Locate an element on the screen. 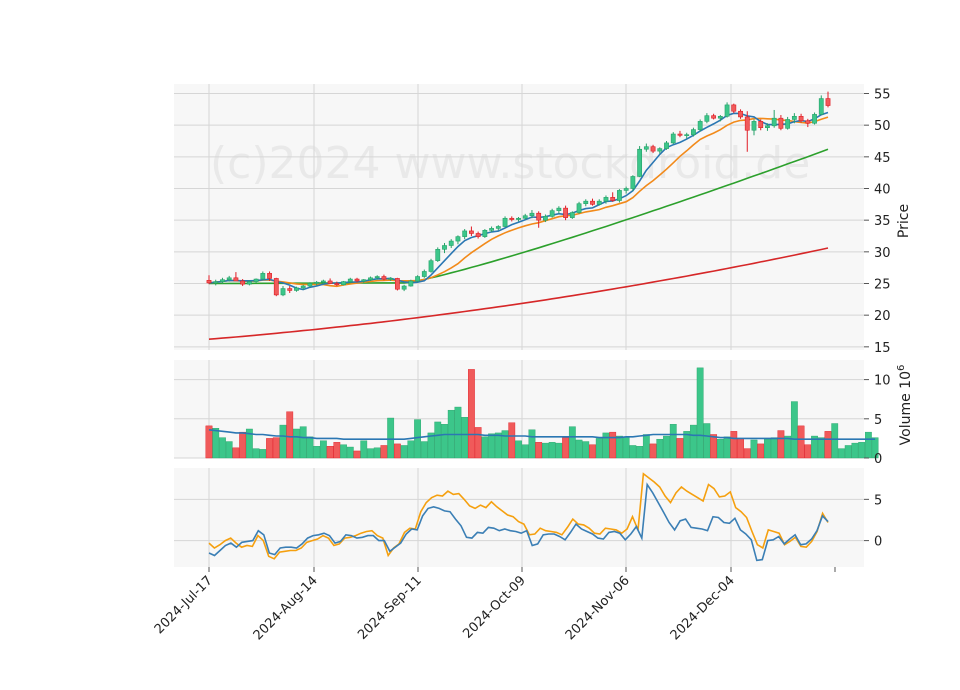 This screenshot has height=690, width=960. watermark: (c)2024 www.stockdroid.de is located at coordinates (510, 163).